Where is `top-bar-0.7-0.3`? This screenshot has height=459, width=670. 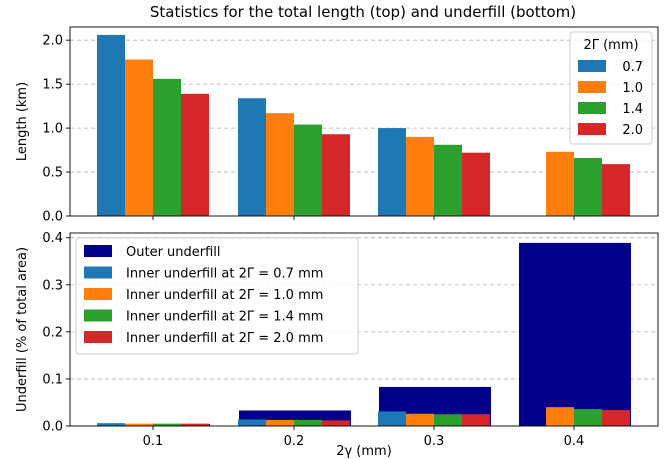
top-bar-0.7-0.3 is located at coordinates (392, 172).